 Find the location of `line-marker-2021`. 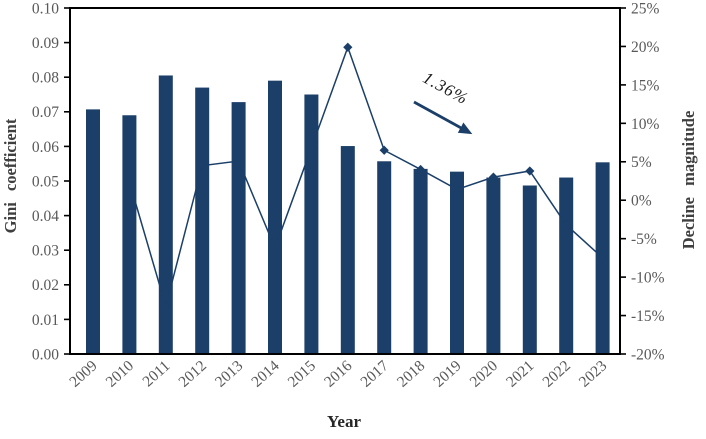

line-marker-2021 is located at coordinates (530, 171).